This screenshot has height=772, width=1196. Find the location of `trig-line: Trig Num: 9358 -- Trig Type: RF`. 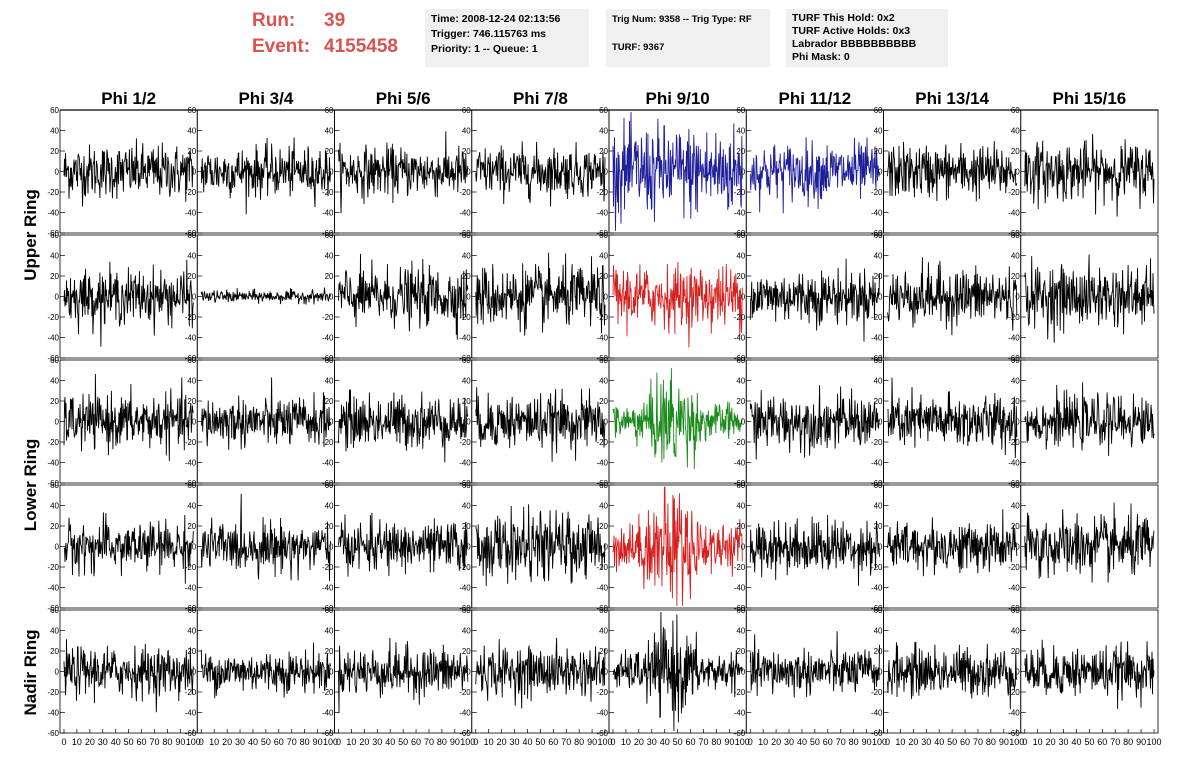

trig-line: Trig Num: 9358 -- Trig Type: RF is located at coordinates (682, 19).